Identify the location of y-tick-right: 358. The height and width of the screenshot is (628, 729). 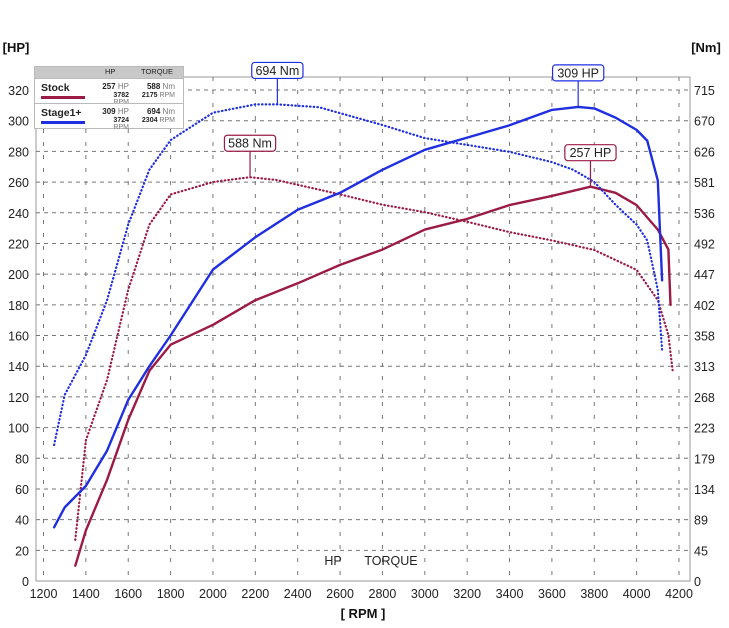
(704, 337).